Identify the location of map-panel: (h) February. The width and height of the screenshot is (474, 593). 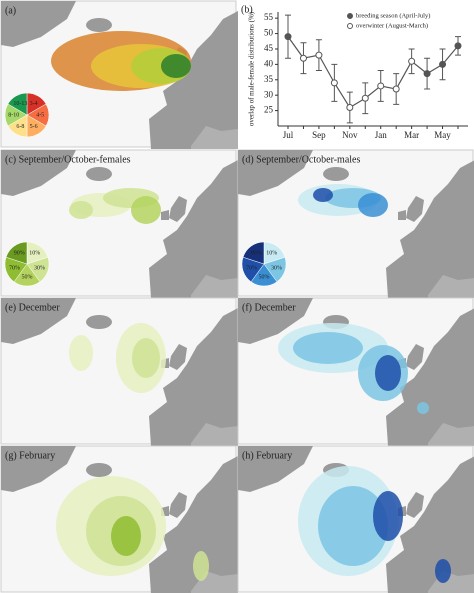
(355, 519).